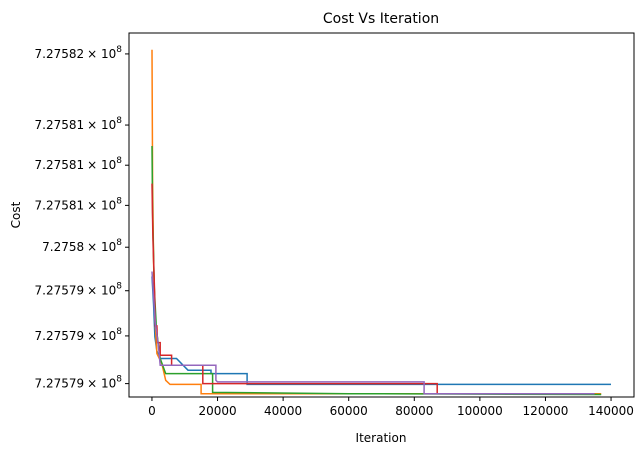  Describe the element at coordinates (60, 54) in the screenshot. I see `y-tick-mantissa: 7.27582` at that location.